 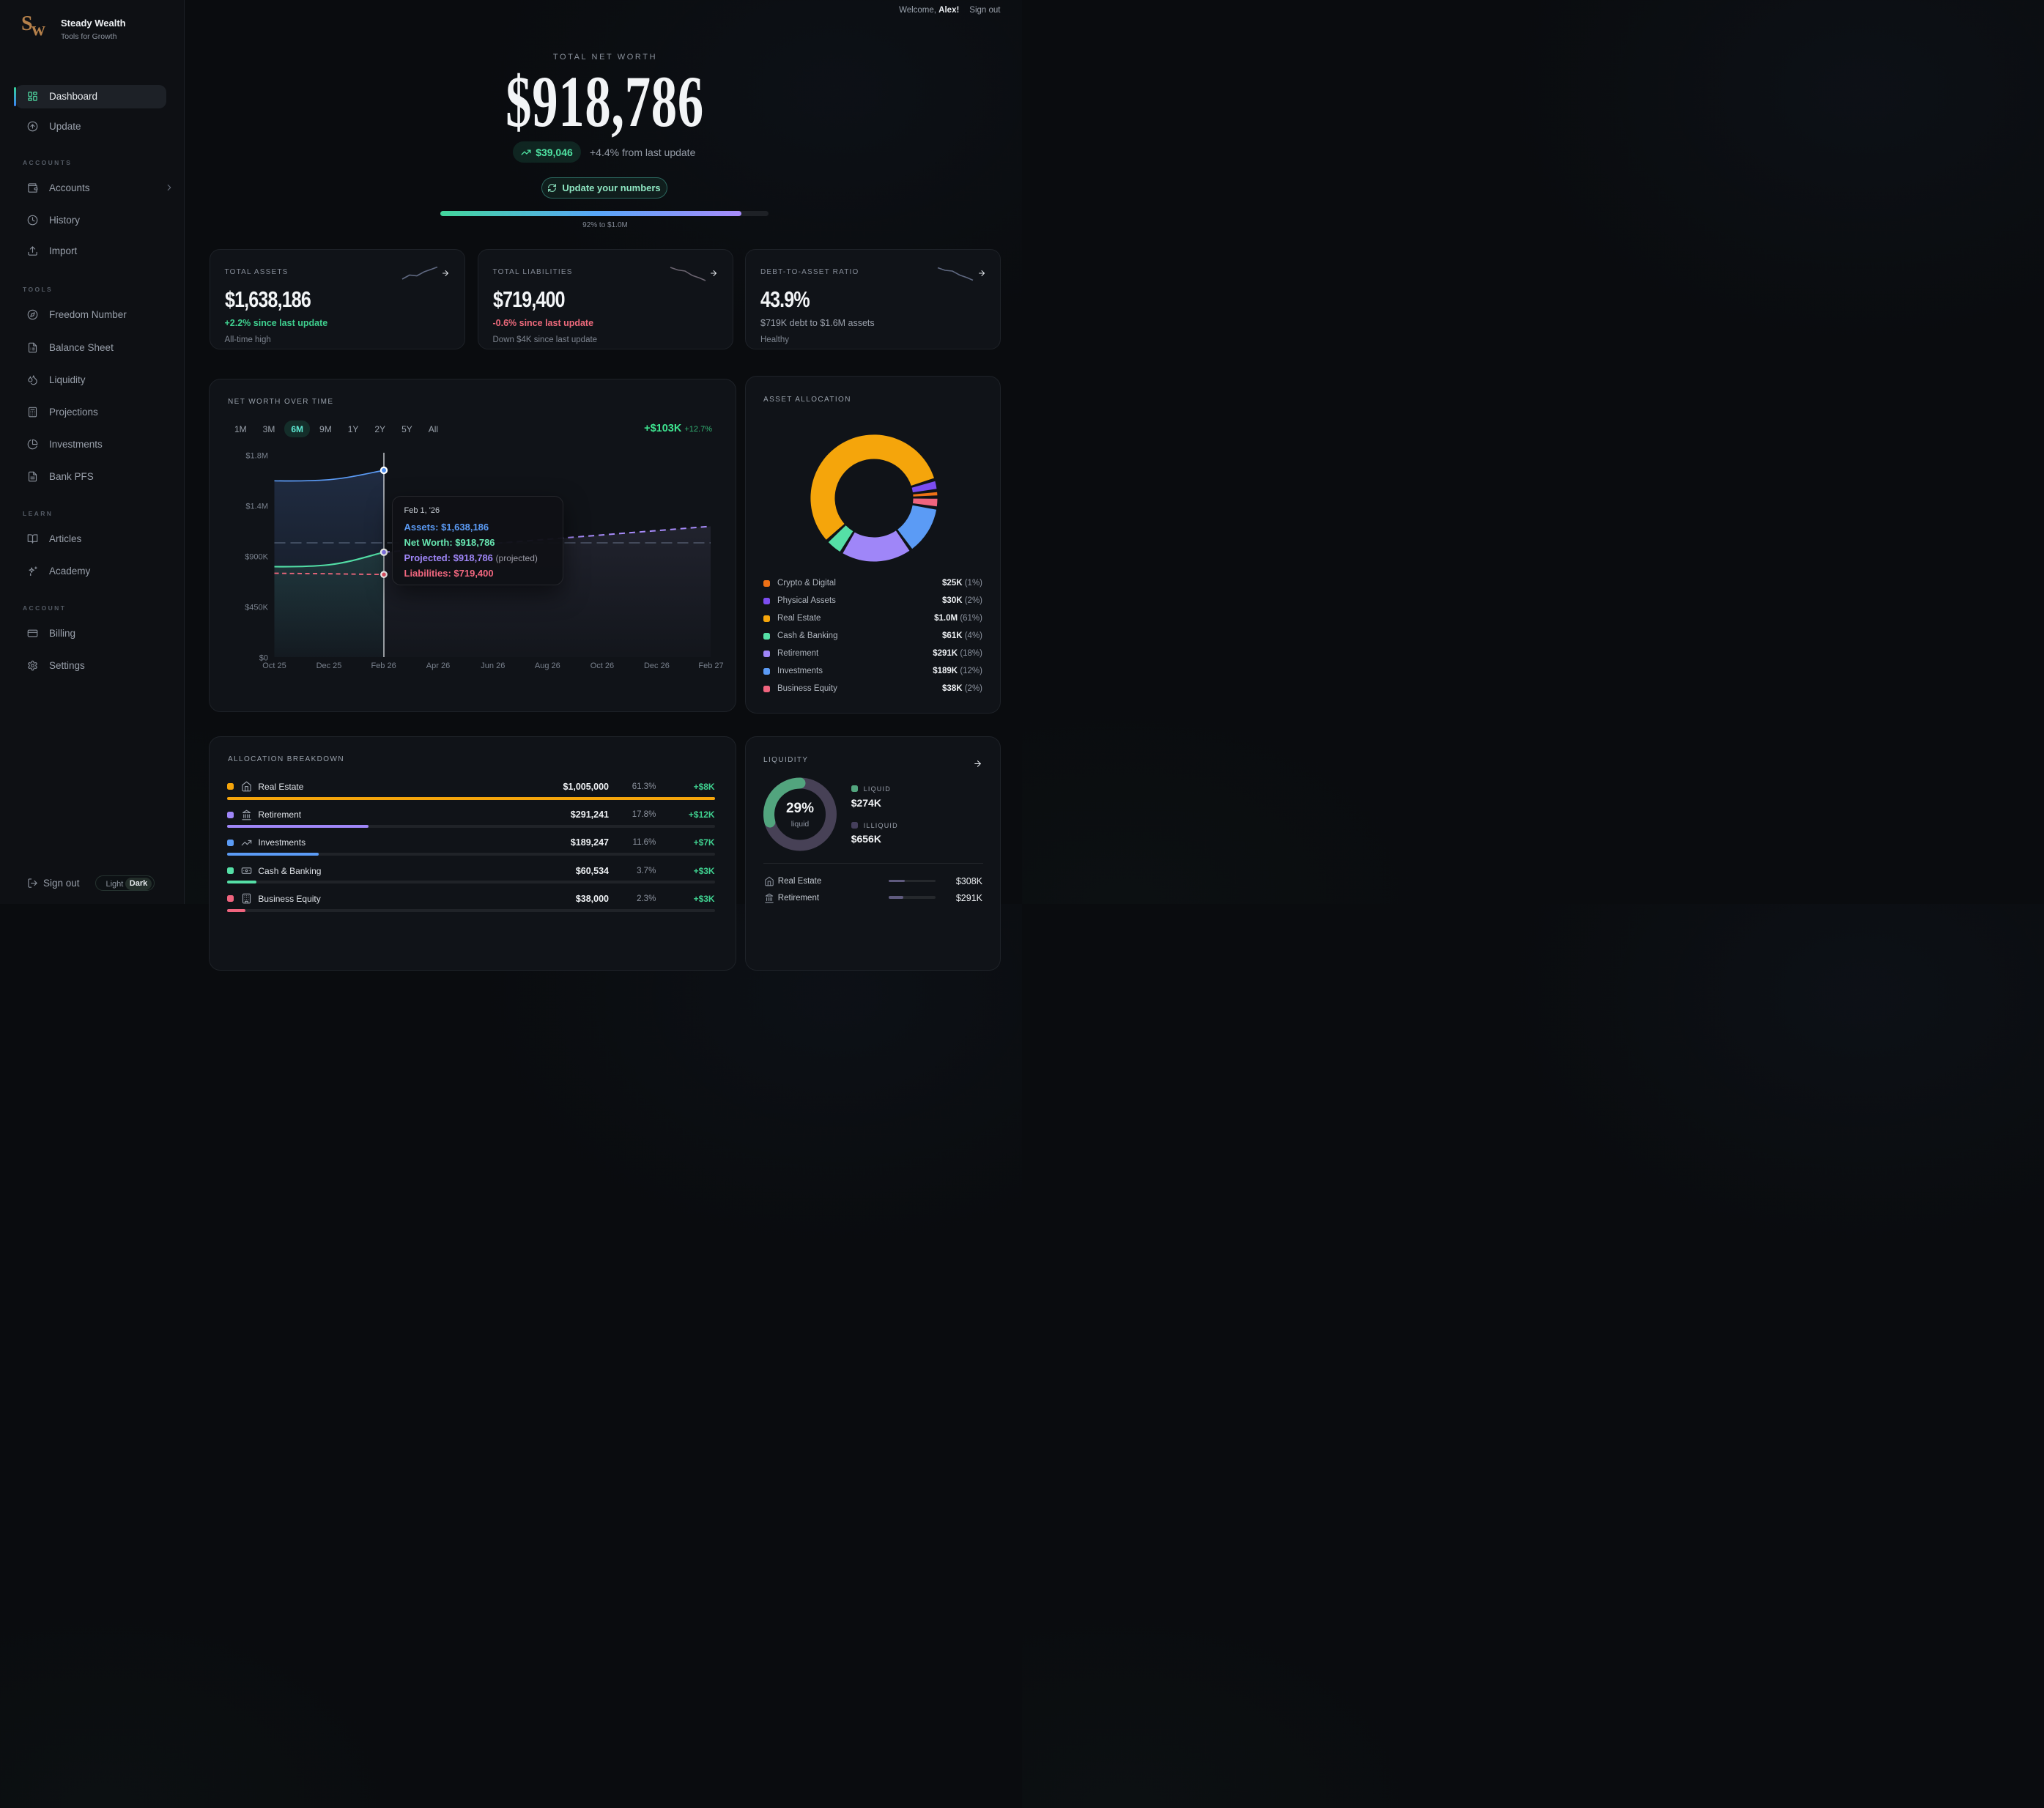 I want to click on svg-text: Feb 27, so click(x=710, y=666).